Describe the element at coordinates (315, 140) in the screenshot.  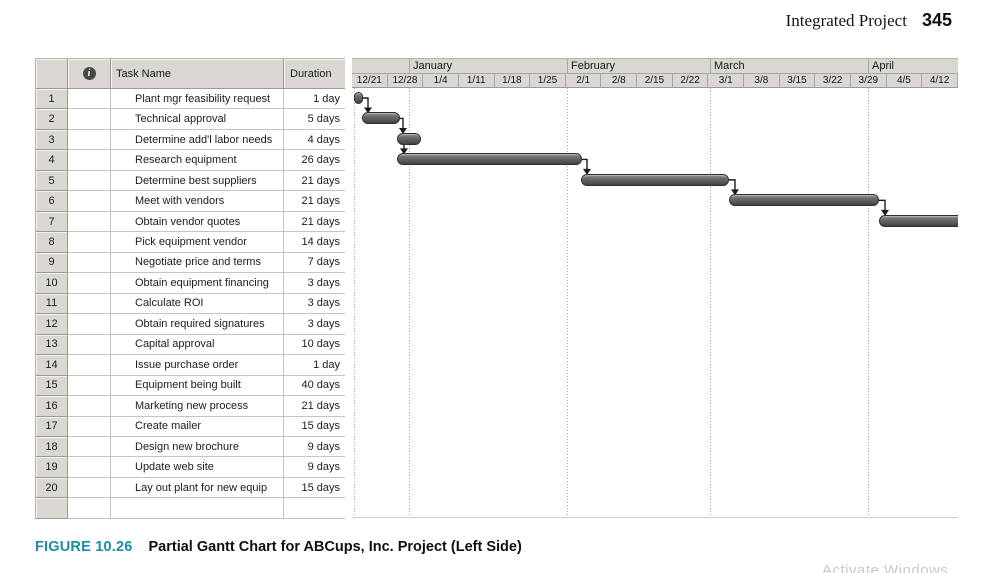
I see `duration-cell: 4 days` at that location.